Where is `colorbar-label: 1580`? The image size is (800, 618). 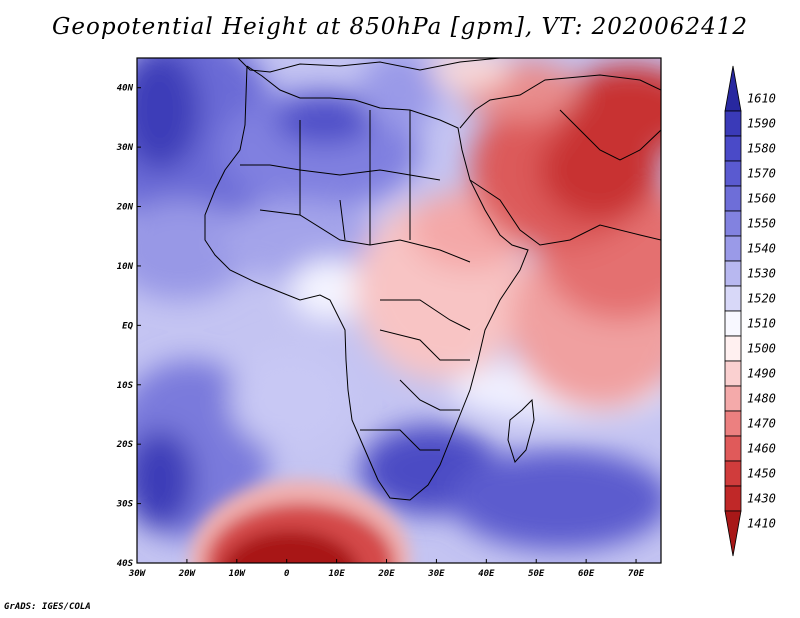 colorbar-label: 1580 is located at coordinates (761, 149).